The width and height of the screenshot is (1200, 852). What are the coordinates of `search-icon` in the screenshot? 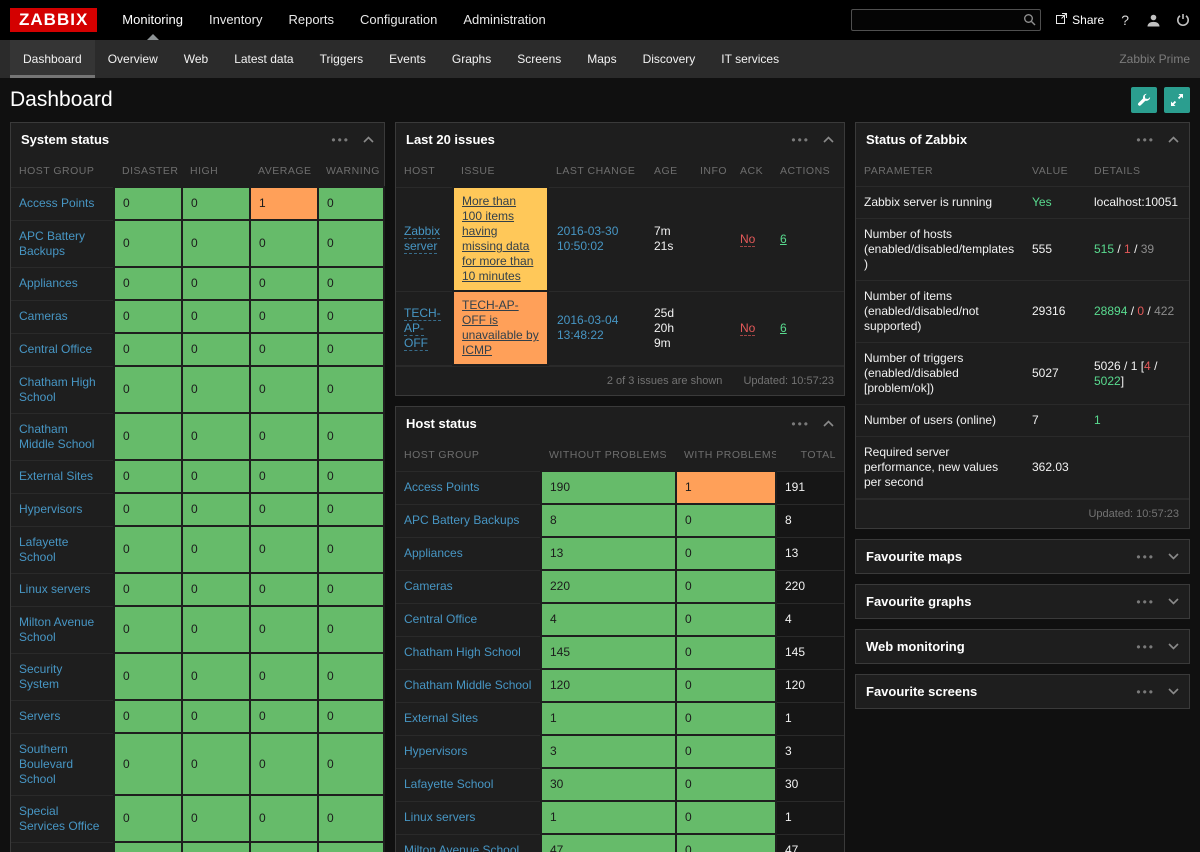 It's located at (1029, 19).